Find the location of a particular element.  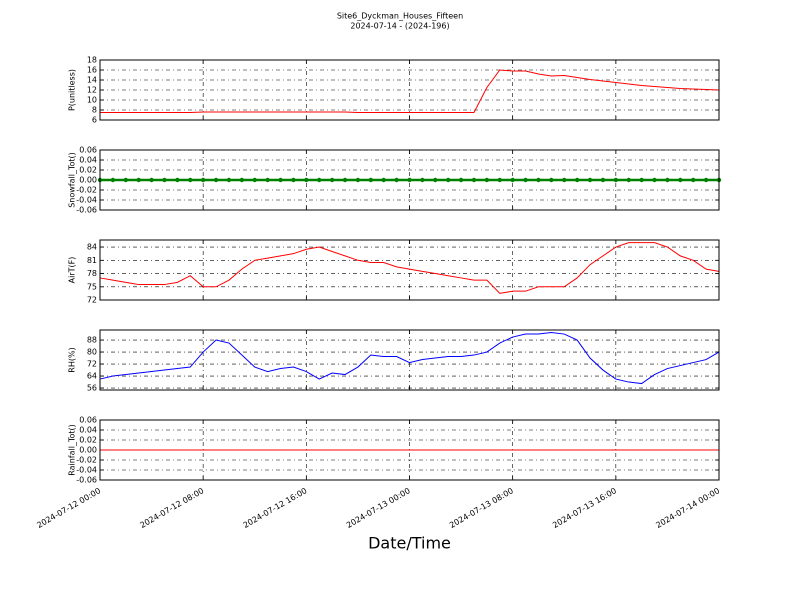

x-tick-label: 2024-07-12 08:00 is located at coordinates (171, 508).